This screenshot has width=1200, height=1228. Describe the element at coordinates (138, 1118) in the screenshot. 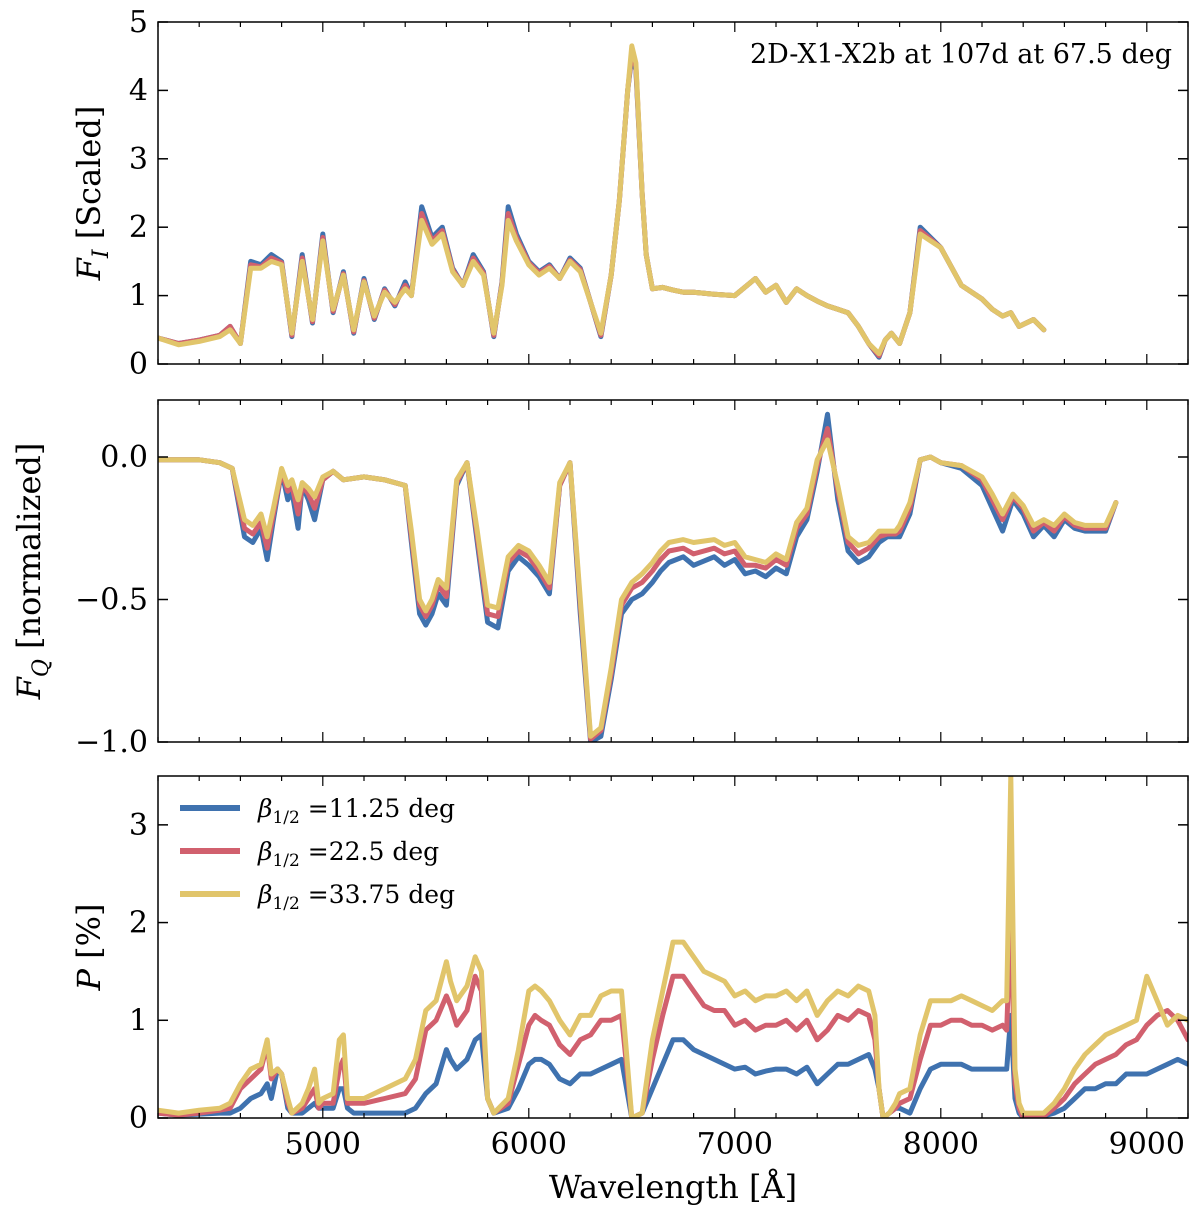

I see `polarization-ytick-label: 0` at that location.